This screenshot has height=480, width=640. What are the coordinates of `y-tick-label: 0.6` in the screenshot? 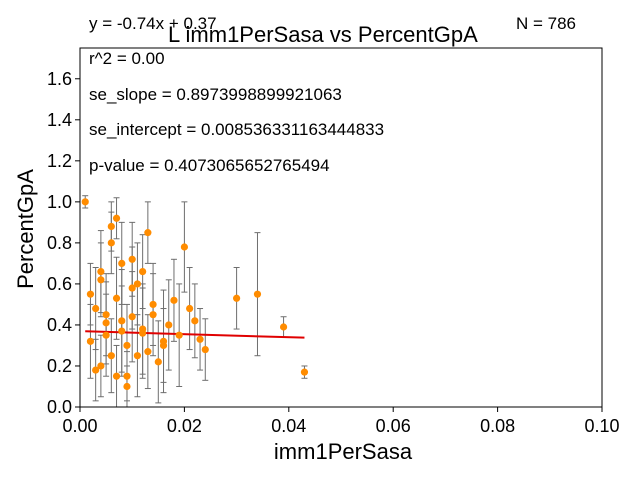 It's located at (59, 284).